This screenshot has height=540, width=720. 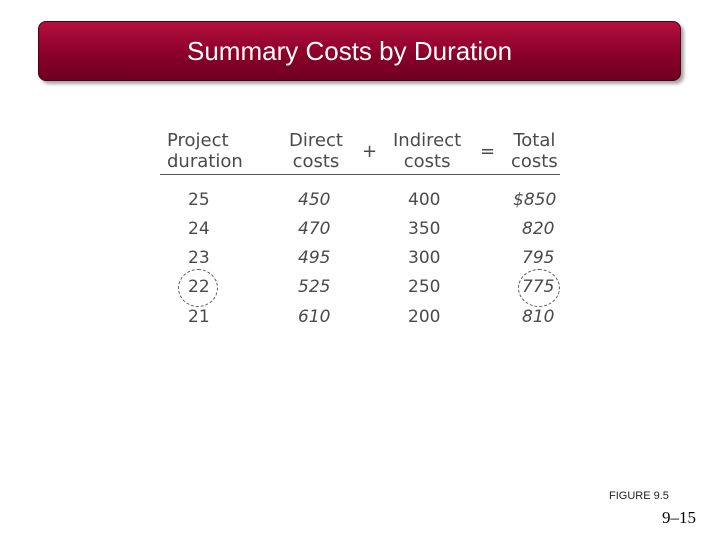 What do you see at coordinates (360, 258) in the screenshot?
I see `table-row: 23 495 300 795` at bounding box center [360, 258].